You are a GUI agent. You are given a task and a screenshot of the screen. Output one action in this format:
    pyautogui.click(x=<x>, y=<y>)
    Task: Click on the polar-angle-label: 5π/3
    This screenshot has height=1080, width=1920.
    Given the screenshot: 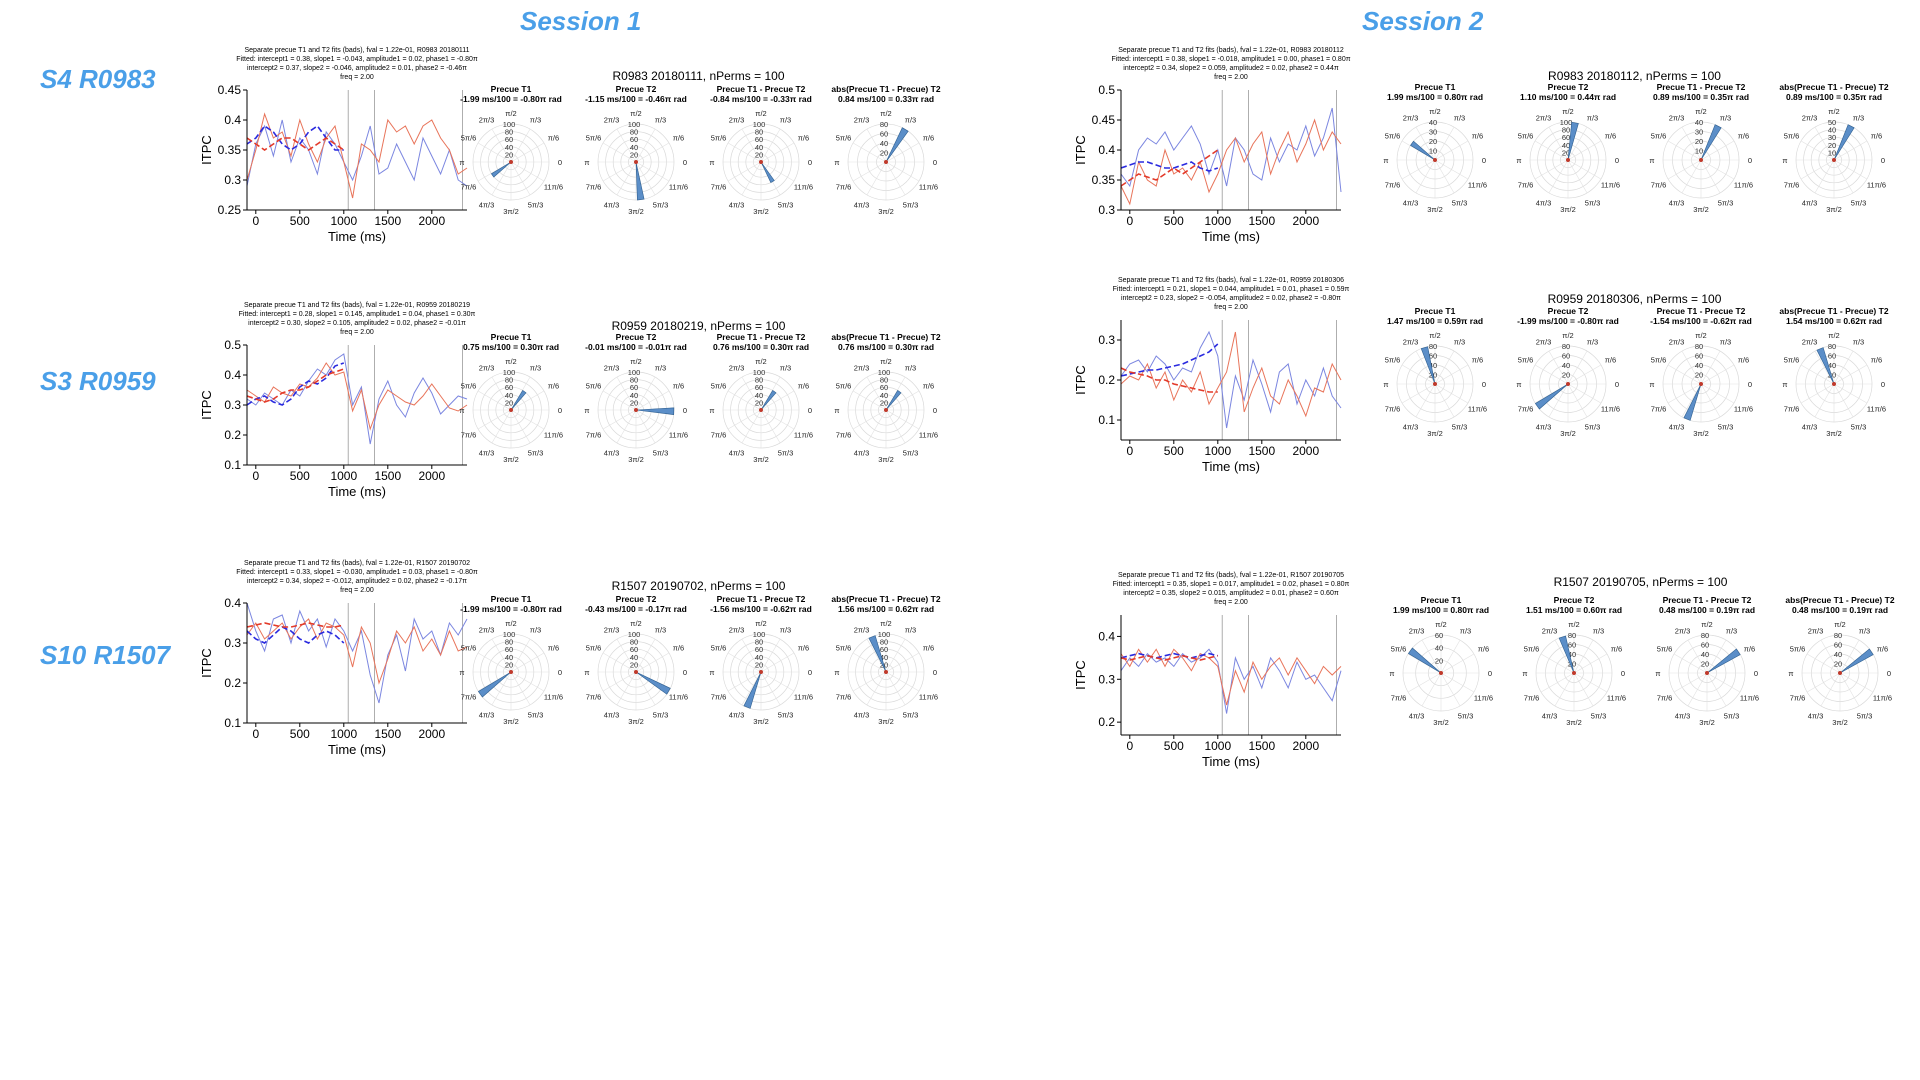 What is the action you would take?
    pyautogui.click(x=1599, y=715)
    